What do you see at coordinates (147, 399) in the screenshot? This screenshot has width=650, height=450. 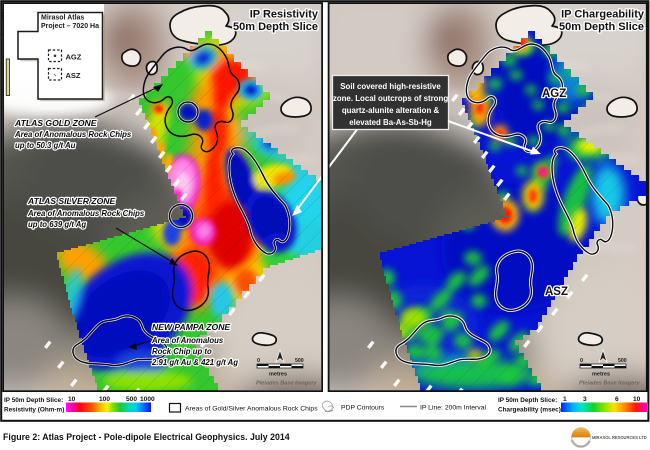 I see `svg-text: 1000` at bounding box center [147, 399].